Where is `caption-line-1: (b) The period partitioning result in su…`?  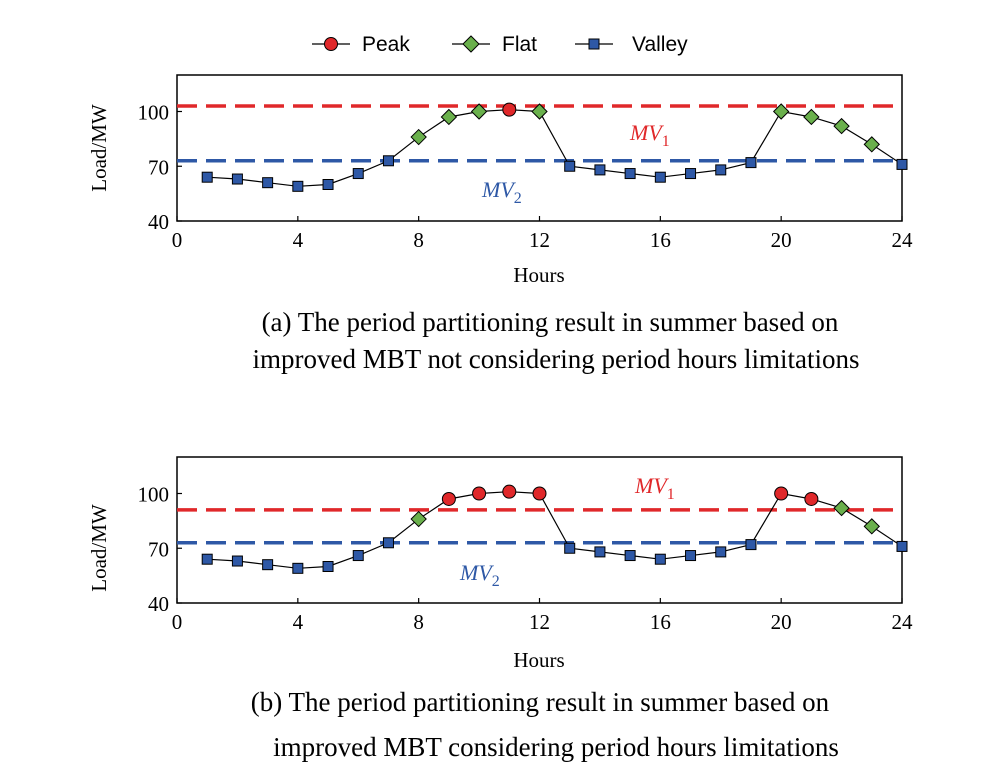
caption-line-1: (b) The period partitioning result in su… is located at coordinates (540, 702).